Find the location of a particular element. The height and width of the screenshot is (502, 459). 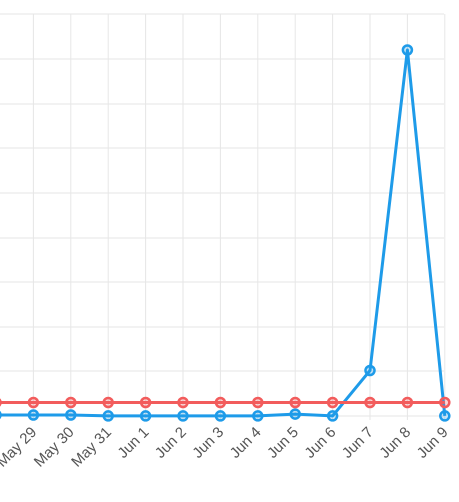

x-tick-label: Jun 8 is located at coordinates (395, 443).